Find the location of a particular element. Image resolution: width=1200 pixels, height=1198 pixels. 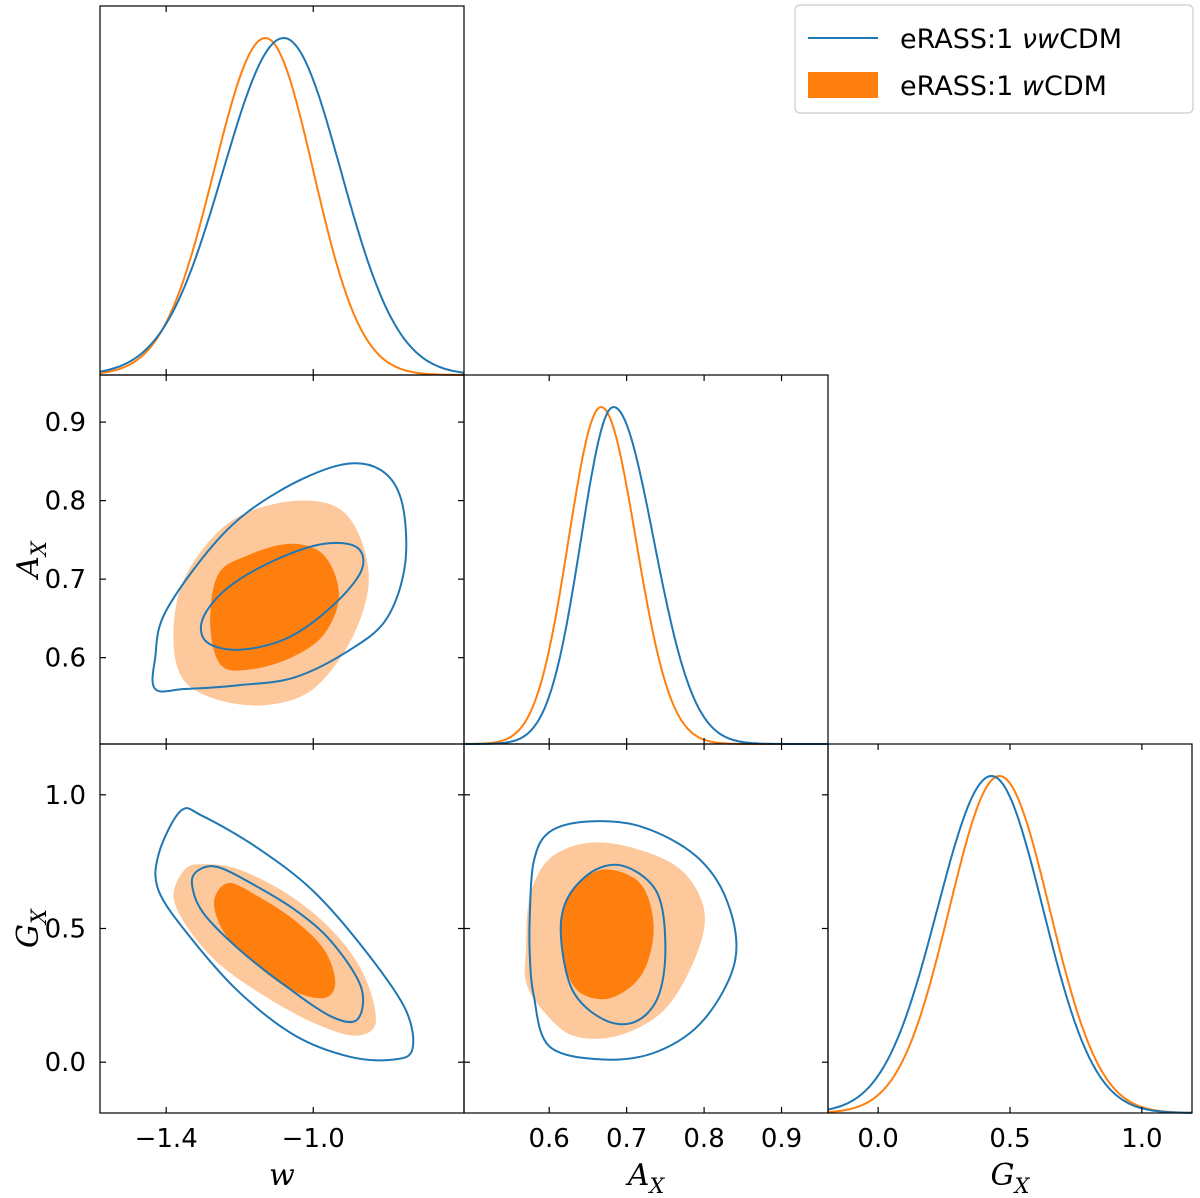

y-tick-label-G_X: 0.0 is located at coordinates (65, 1063).